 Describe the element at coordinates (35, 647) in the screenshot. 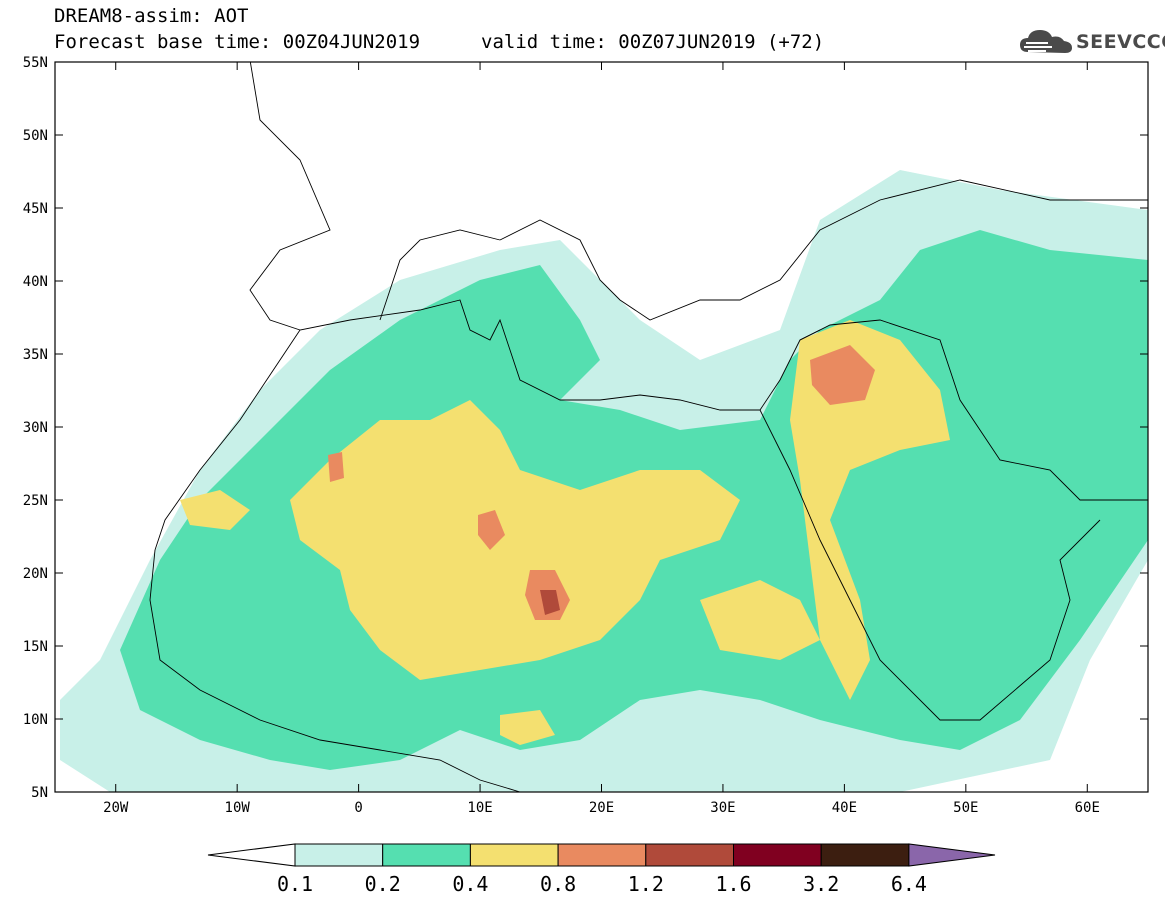

I see `lat-tick-label: 15N` at that location.